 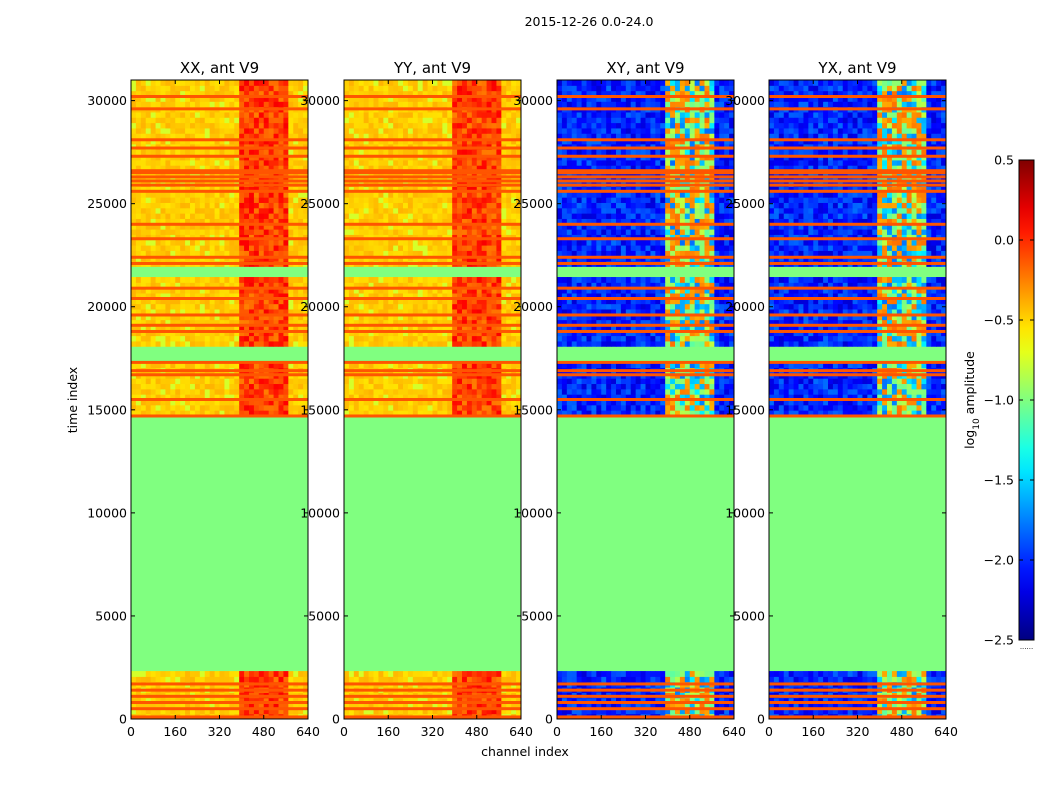 What do you see at coordinates (589, 21) in the screenshot?
I see `figure-suptitle: 2015-12-26 0.0-24.0` at bounding box center [589, 21].